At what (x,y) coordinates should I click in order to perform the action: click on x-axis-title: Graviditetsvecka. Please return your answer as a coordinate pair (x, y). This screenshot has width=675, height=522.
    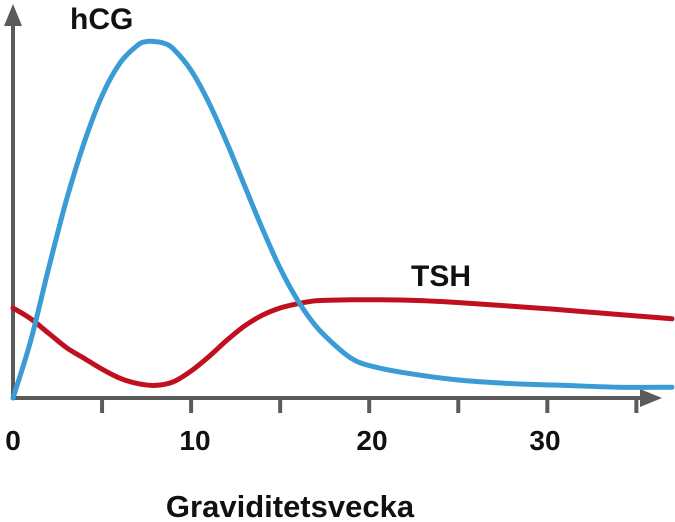
    Looking at the image, I should click on (290, 505).